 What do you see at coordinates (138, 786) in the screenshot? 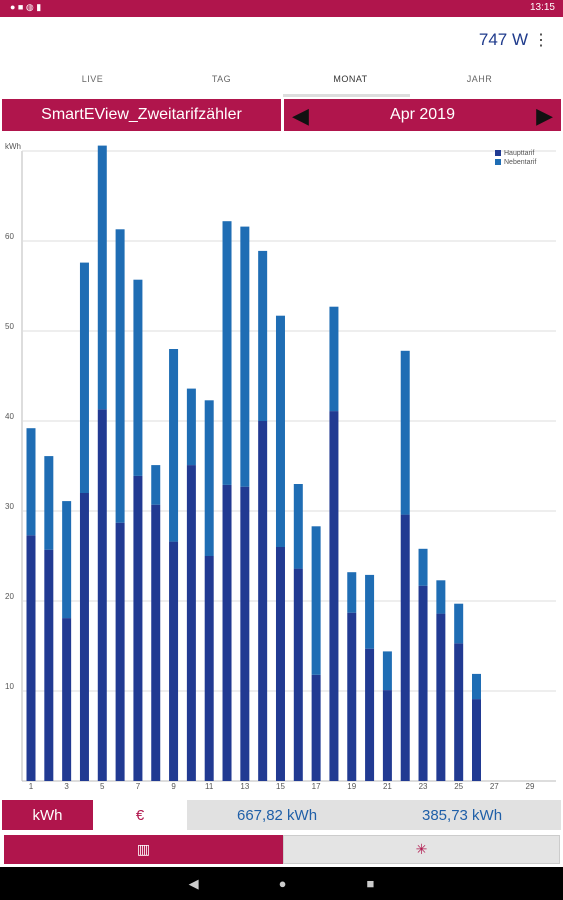
I see `x-tick-label: 7` at bounding box center [138, 786].